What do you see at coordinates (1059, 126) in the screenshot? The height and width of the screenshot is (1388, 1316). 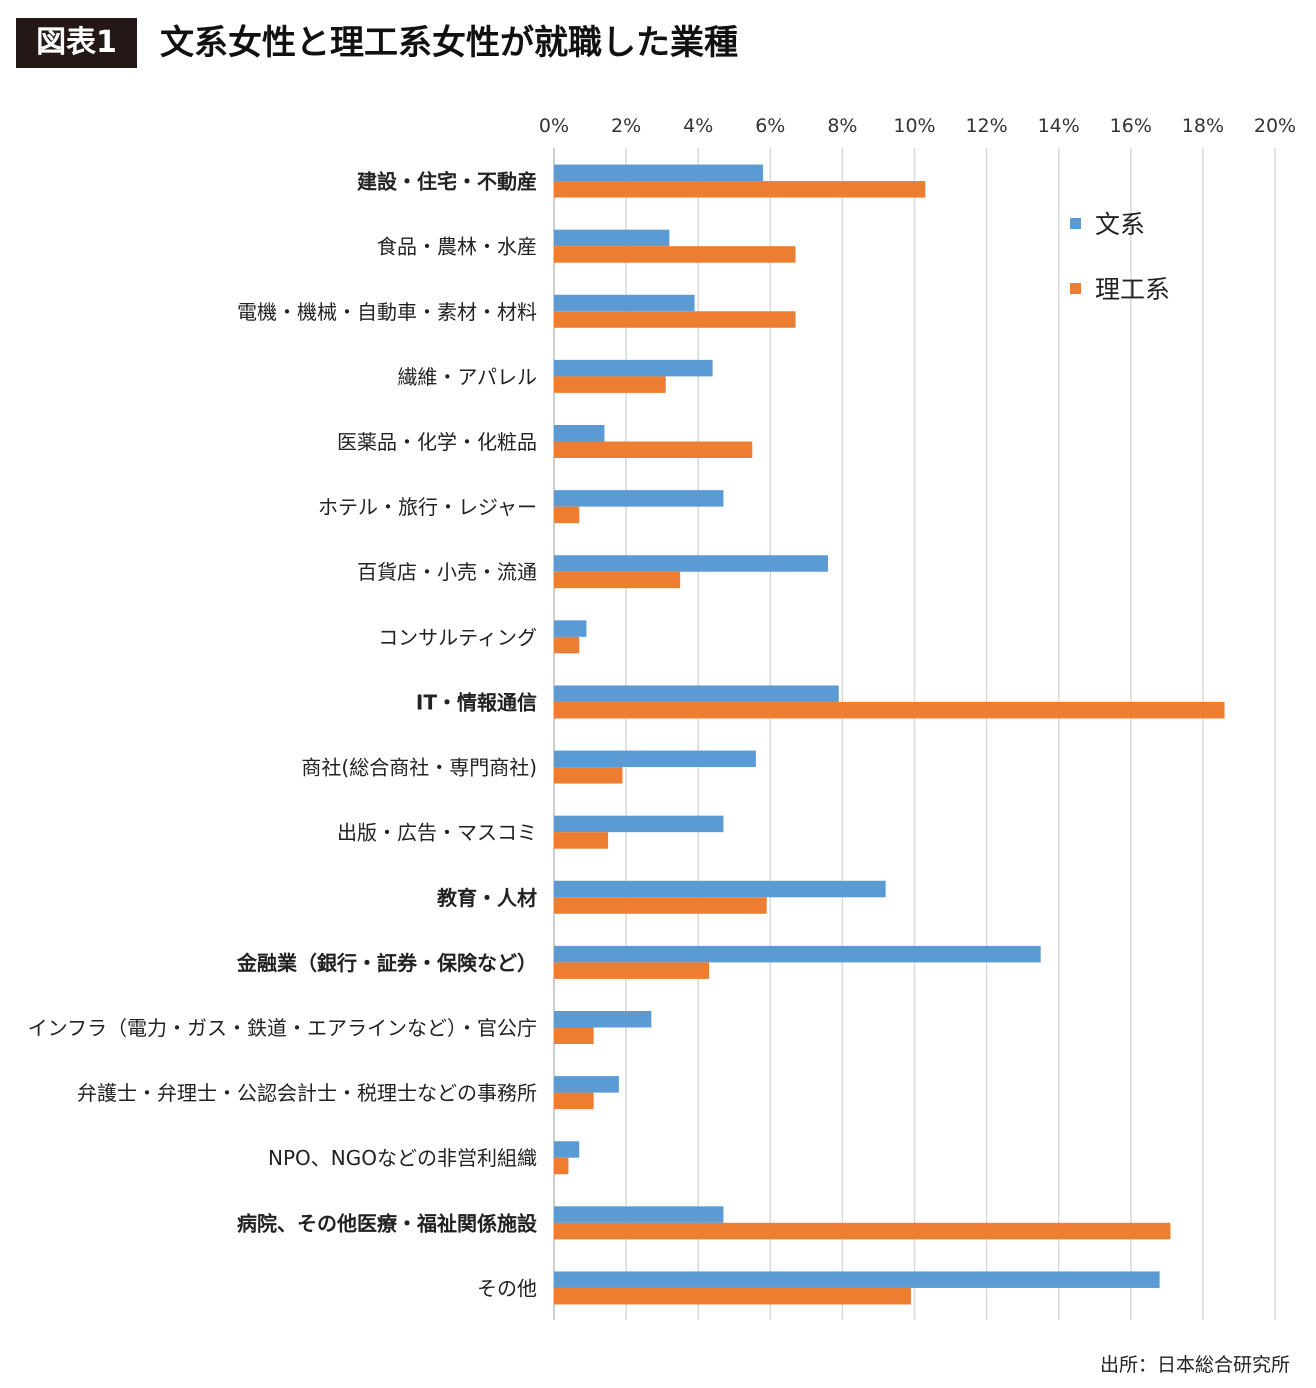 I see `x-tick-label: 14%` at bounding box center [1059, 126].